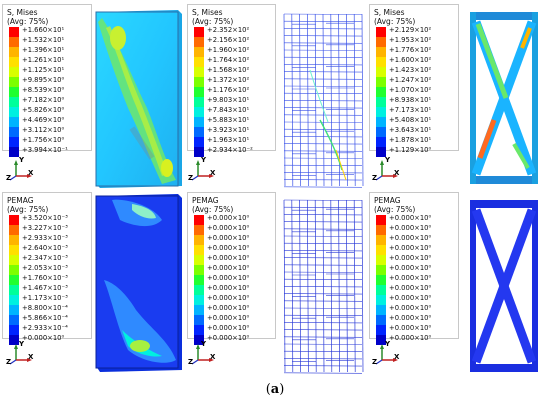 The image size is (550, 403). I want to click on legend-label: +3.227×10⁻³, so click(45, 228).